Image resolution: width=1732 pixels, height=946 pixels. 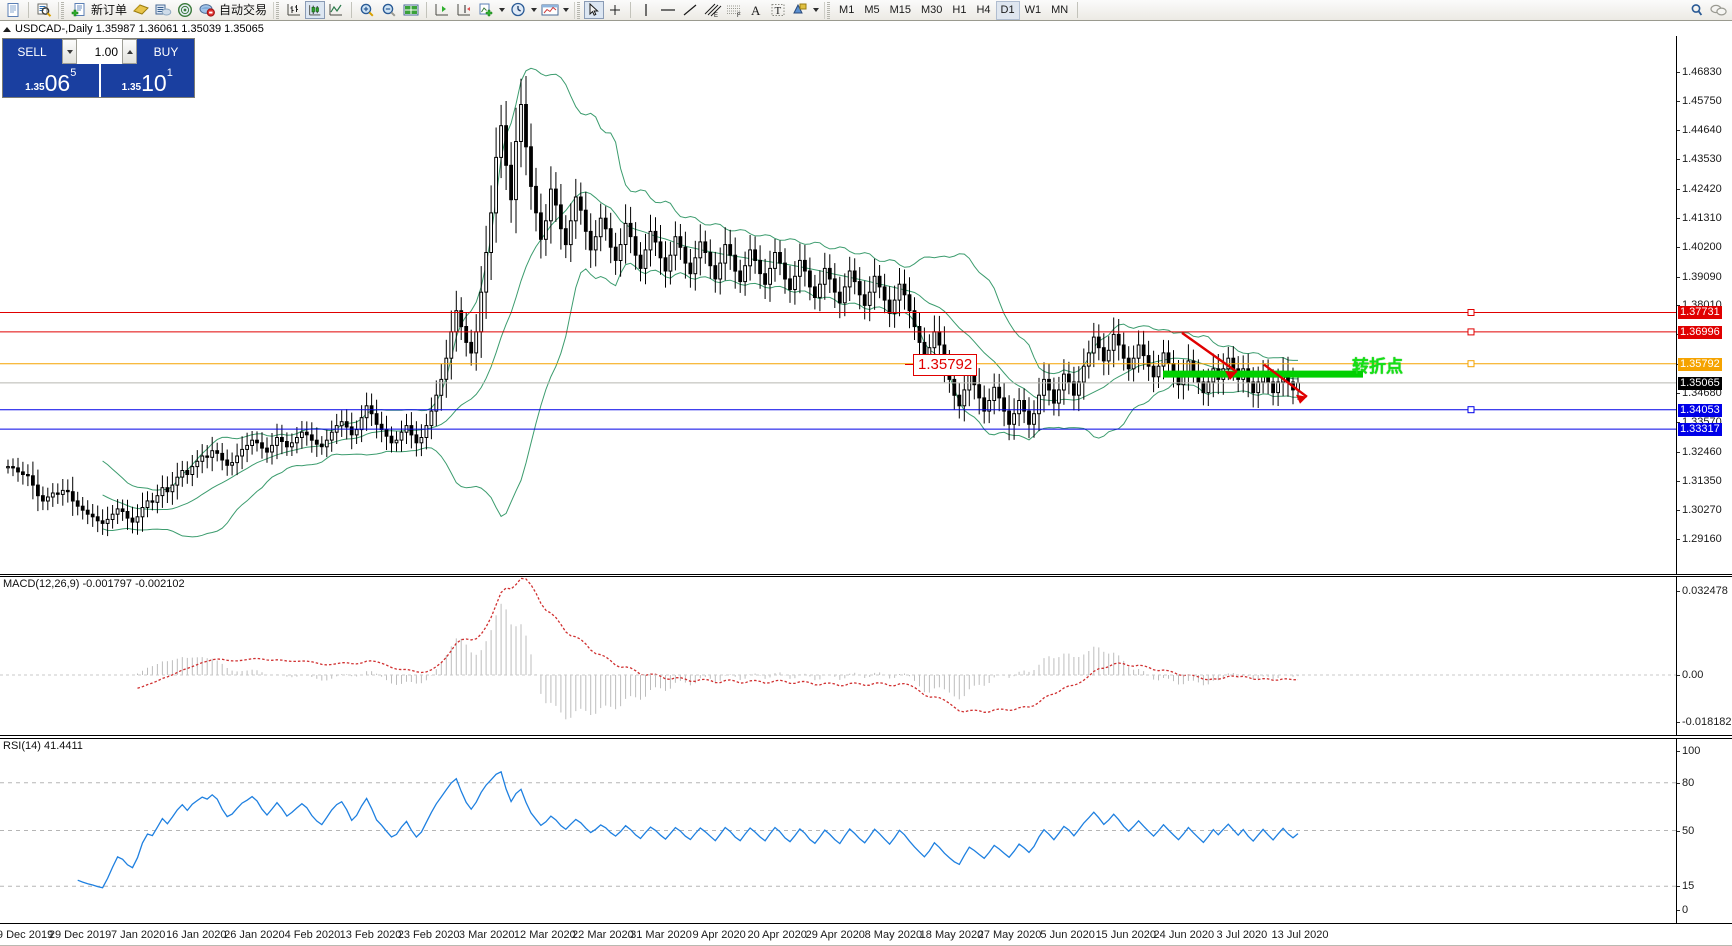 What do you see at coordinates (1702, 188) in the screenshot?
I see `price-axis-label: 1.42420` at bounding box center [1702, 188].